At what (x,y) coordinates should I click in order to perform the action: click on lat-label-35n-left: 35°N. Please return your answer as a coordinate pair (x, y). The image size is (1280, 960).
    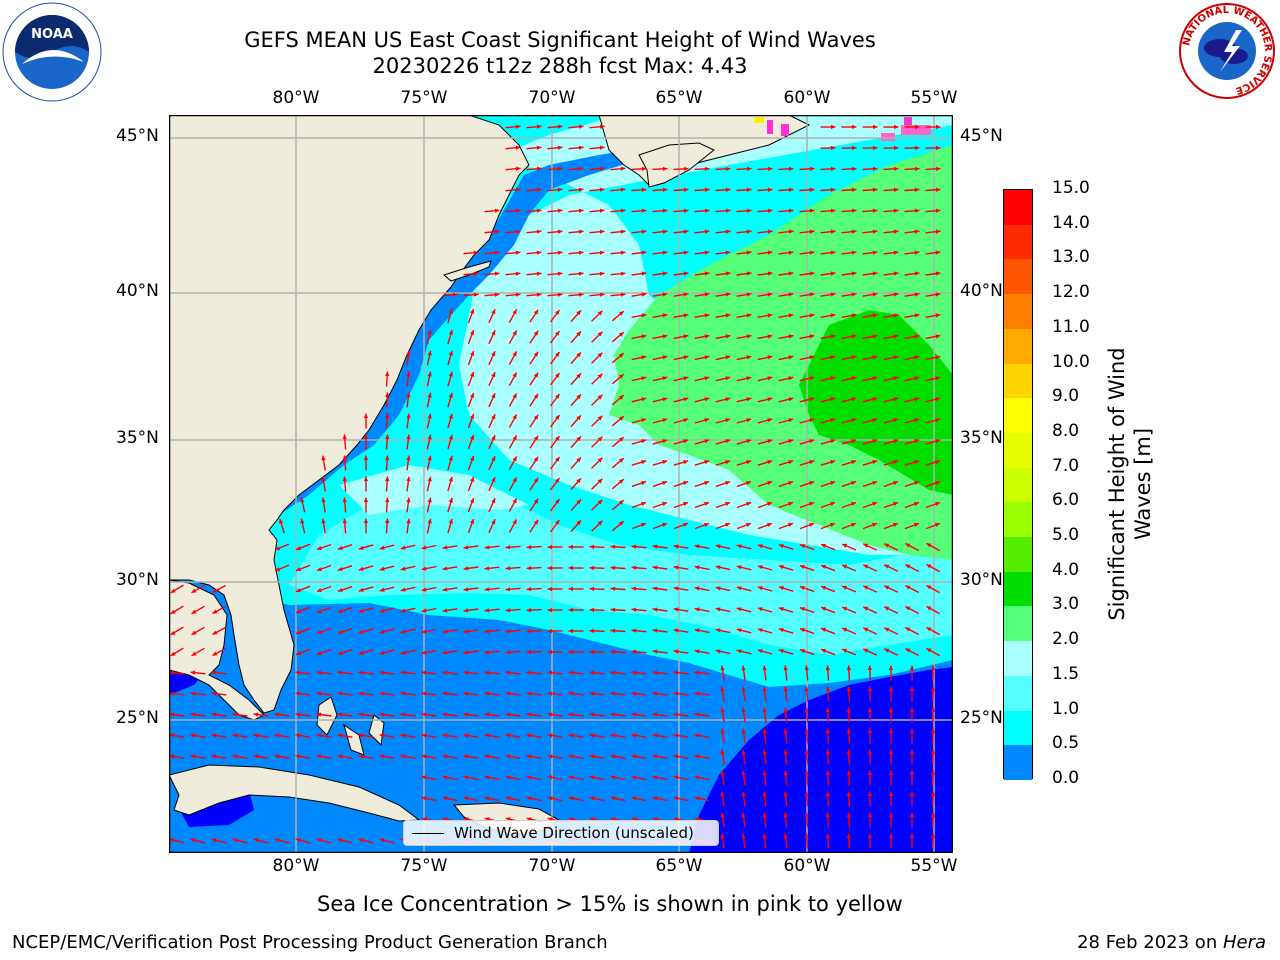
    Looking at the image, I should click on (137, 438).